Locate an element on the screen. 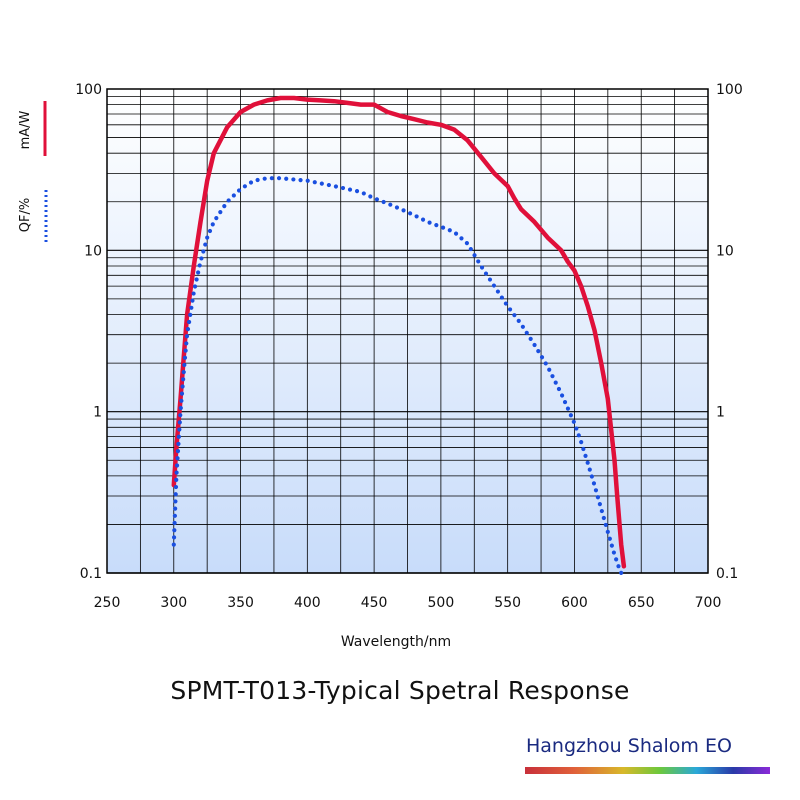  x-axis-label: Wavelength/nm is located at coordinates (396, 642).